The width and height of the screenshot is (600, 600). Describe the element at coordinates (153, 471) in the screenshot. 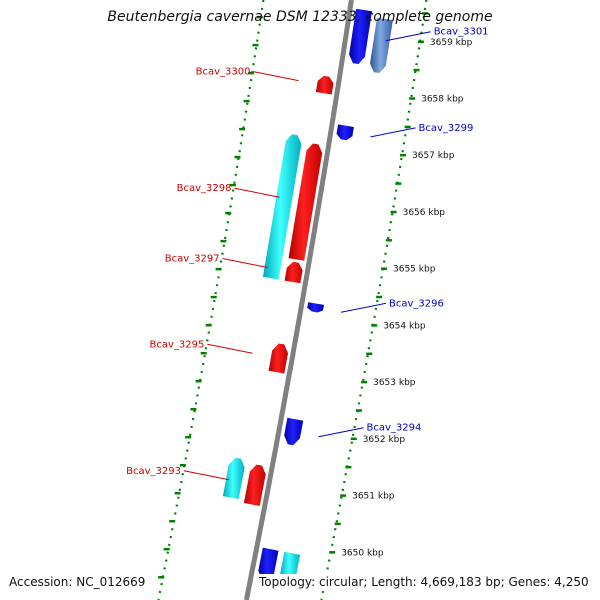

I see `gene-label: Bcav_3293` at that location.